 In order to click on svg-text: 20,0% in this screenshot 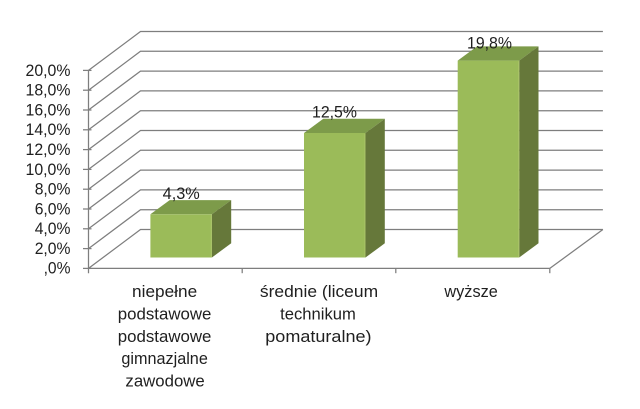, I will do `click(48, 70)`.